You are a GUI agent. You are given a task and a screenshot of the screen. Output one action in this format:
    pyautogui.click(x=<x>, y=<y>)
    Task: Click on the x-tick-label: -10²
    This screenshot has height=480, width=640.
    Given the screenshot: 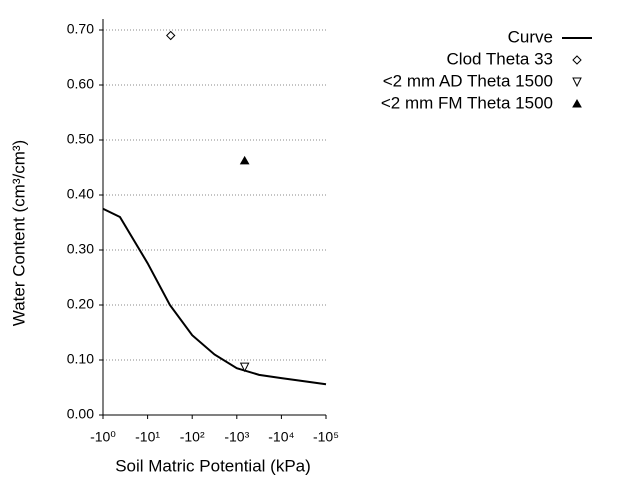 What is the action you would take?
    pyautogui.click(x=192, y=437)
    